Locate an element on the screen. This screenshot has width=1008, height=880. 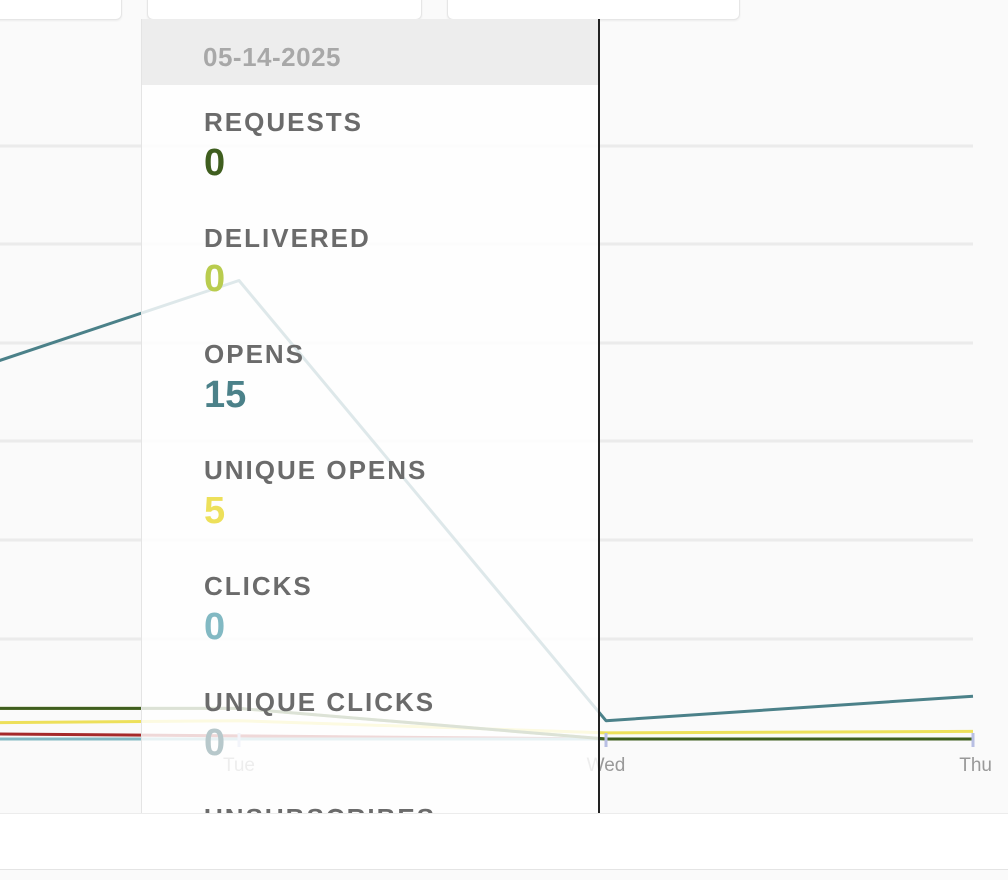
tooltip-date: 05-14-2025 is located at coordinates (370, 52).